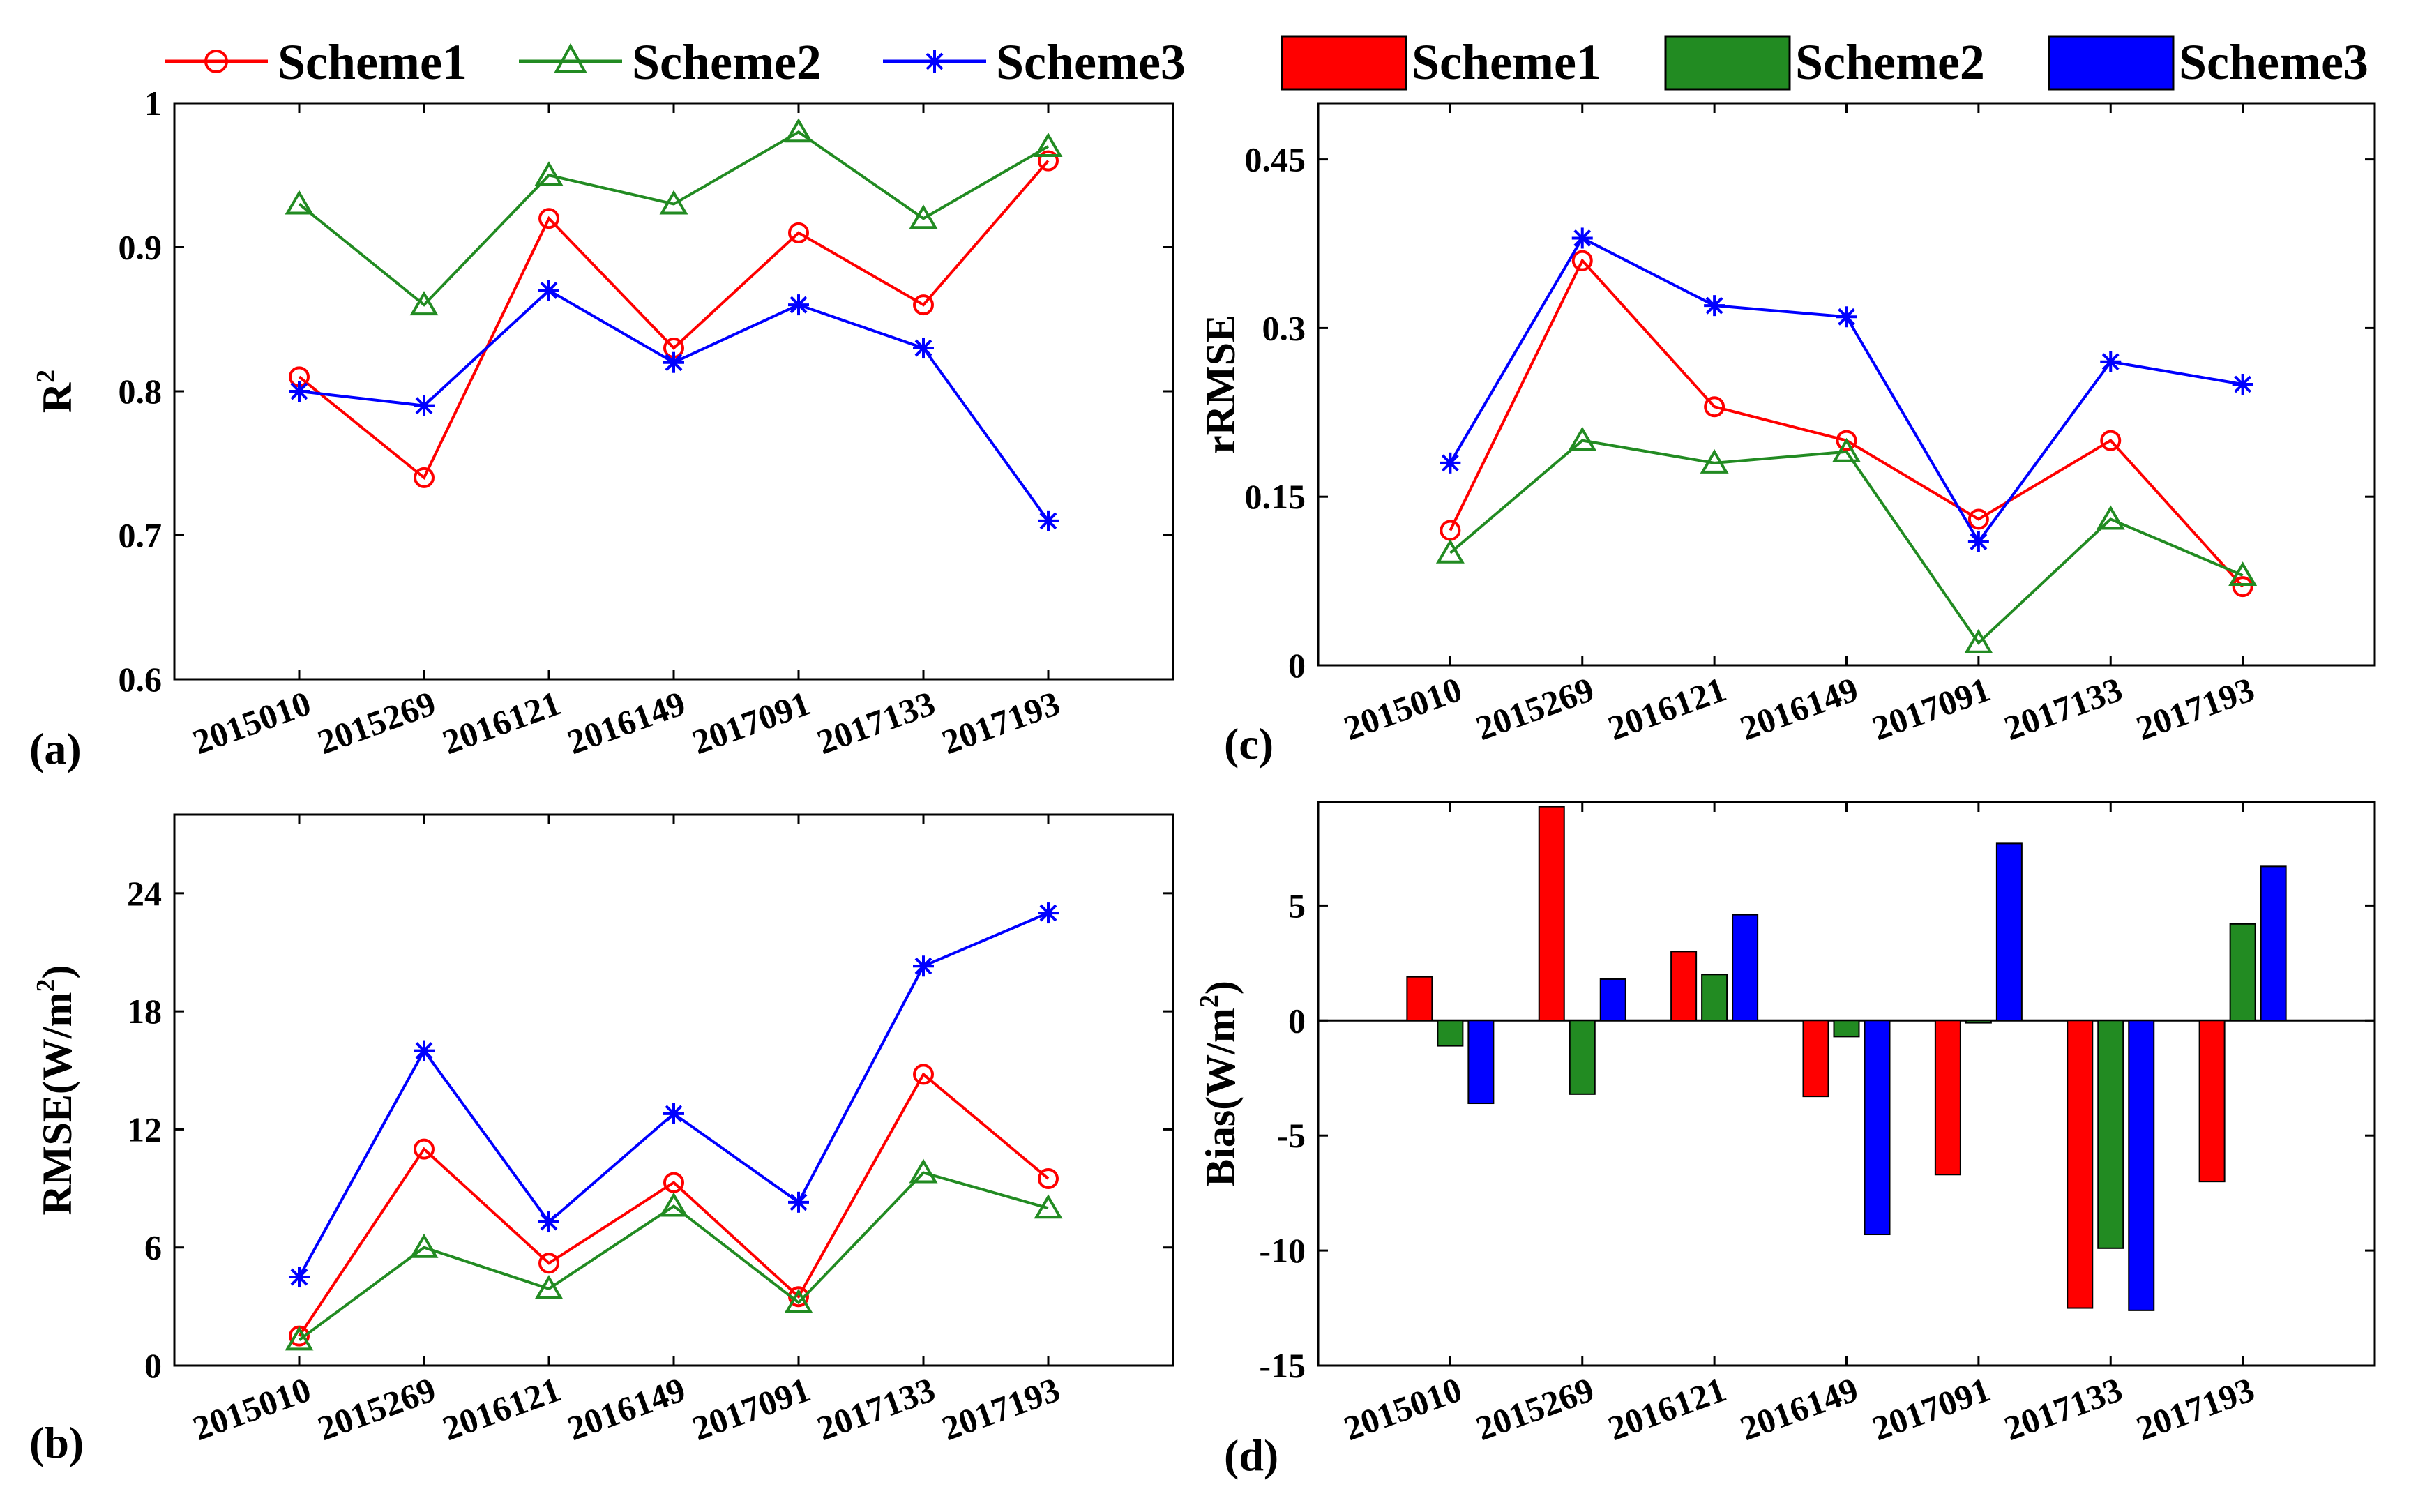 The height and width of the screenshot is (1512, 2425). What do you see at coordinates (141, 391) in the screenshot?
I see `y-tick-label: 0.8` at bounding box center [141, 391].